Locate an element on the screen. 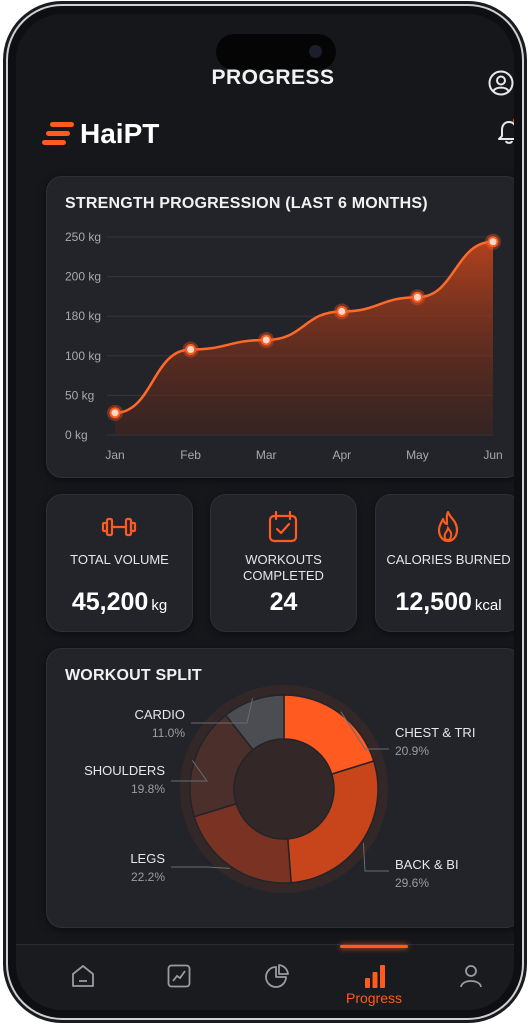 The height and width of the screenshot is (1024, 530). chart-line-icon is located at coordinates (179, 976).